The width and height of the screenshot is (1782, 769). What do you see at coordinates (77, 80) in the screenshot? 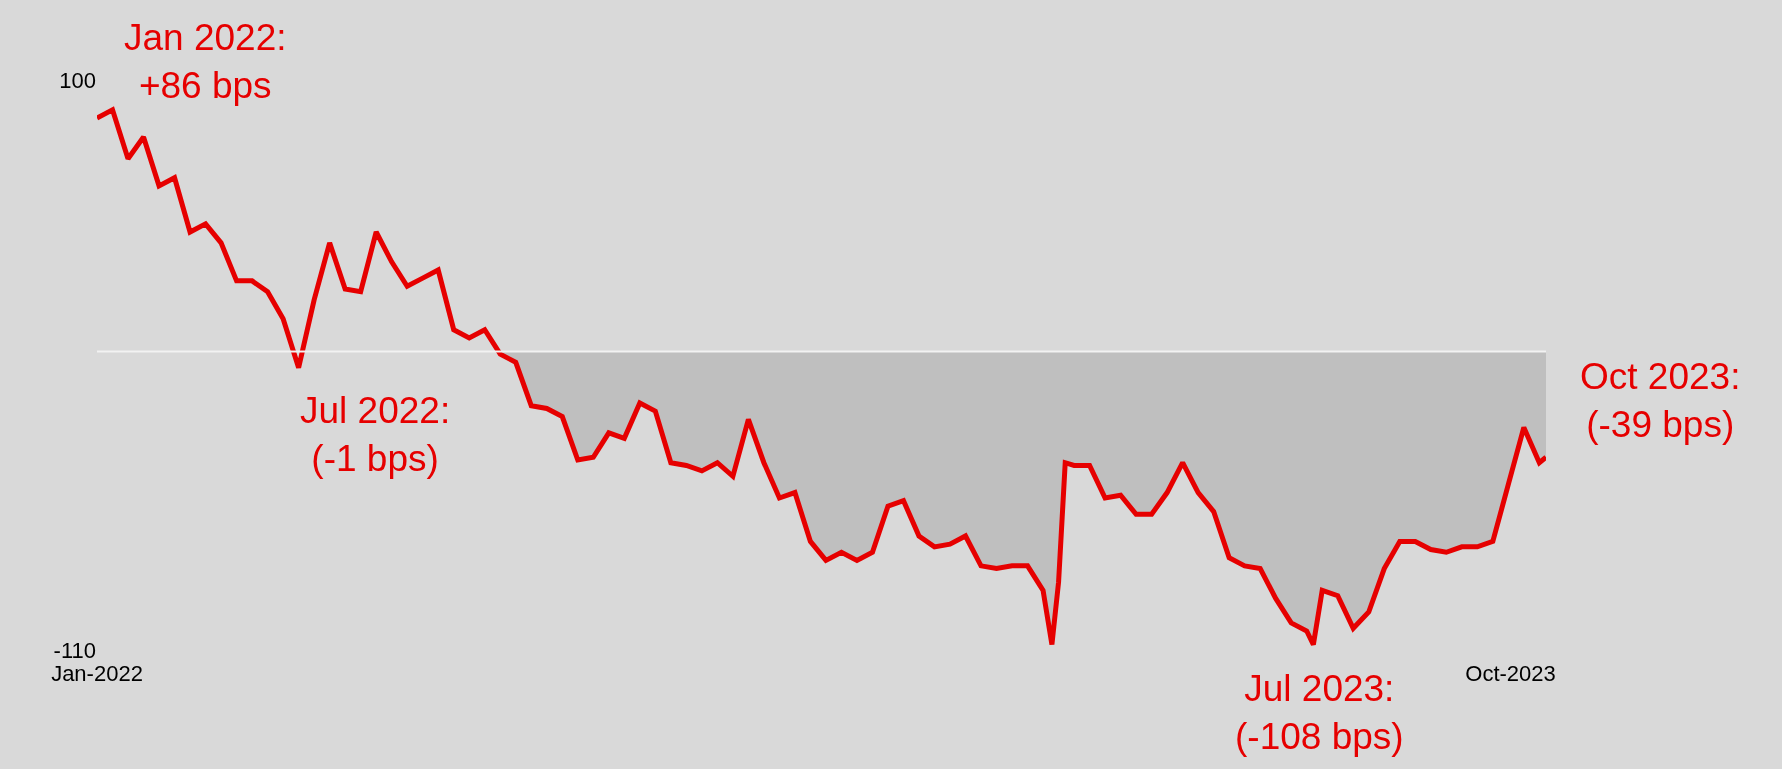
I see `y-tick-label: 100` at bounding box center [77, 80].